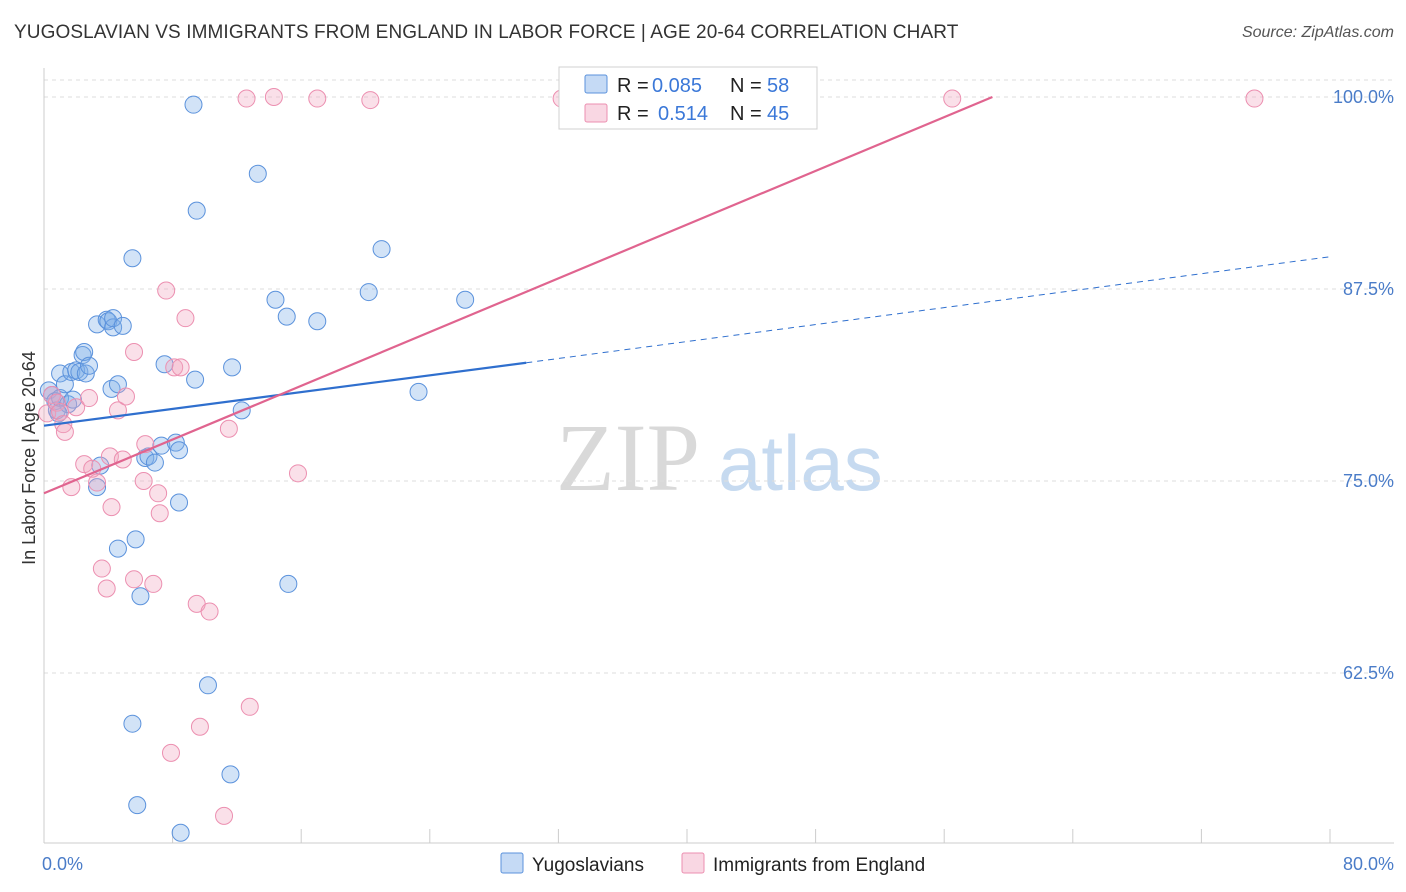 This screenshot has width=1406, height=892. I want to click on x-tick-label-min: 0.0%, so click(62, 864).